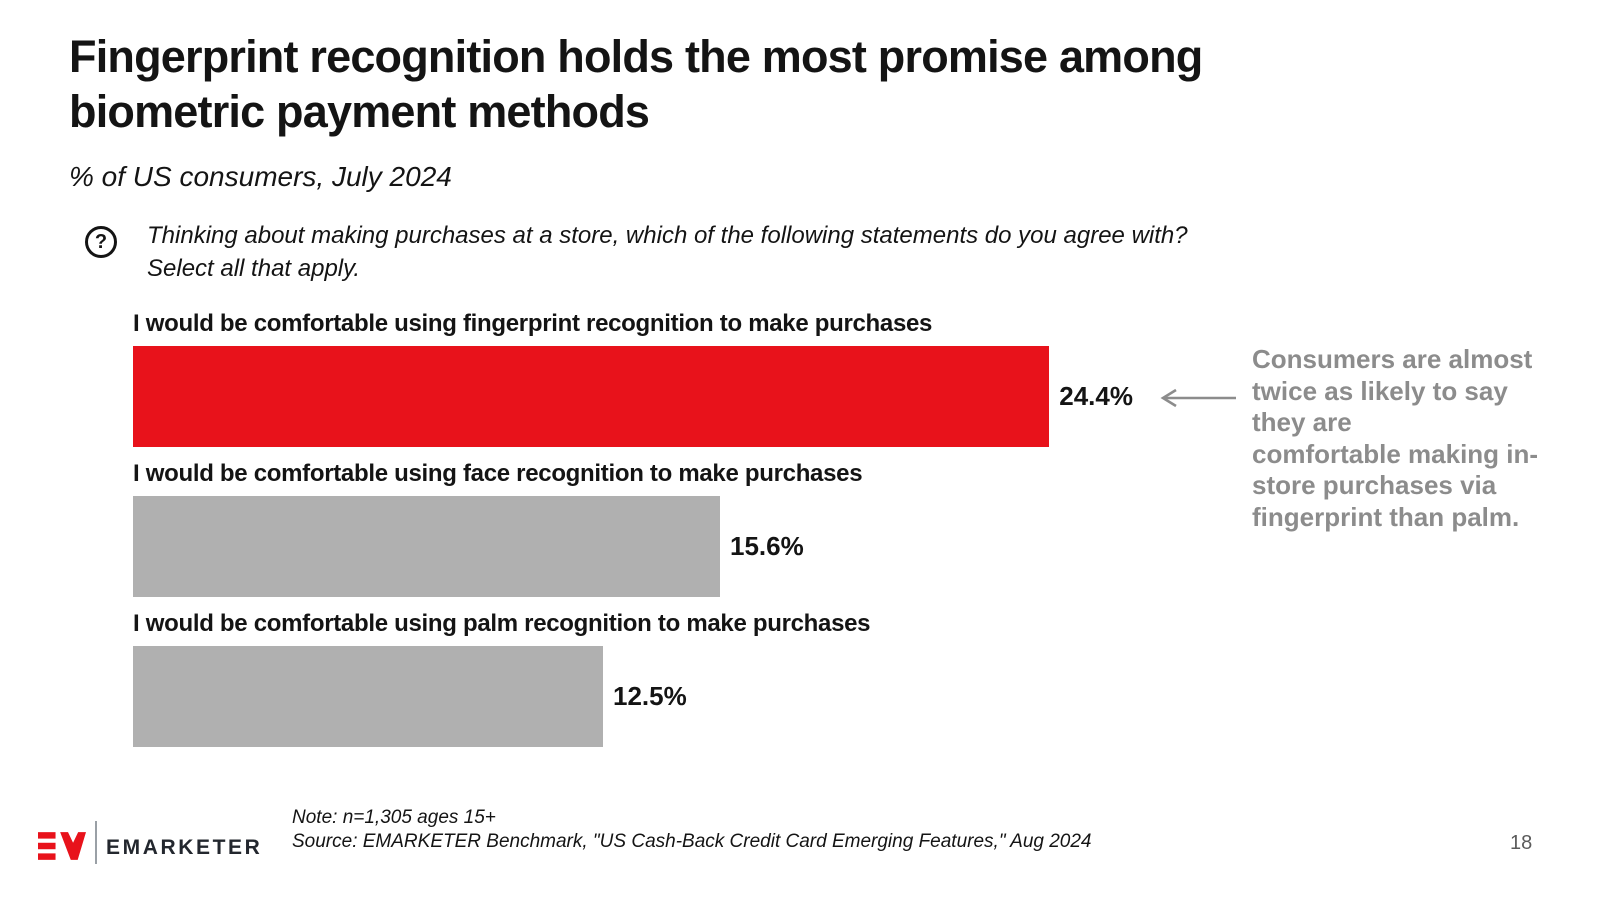 The height and width of the screenshot is (900, 1600). I want to click on note-text: Note: n=1,305 ages 15+, so click(394, 817).